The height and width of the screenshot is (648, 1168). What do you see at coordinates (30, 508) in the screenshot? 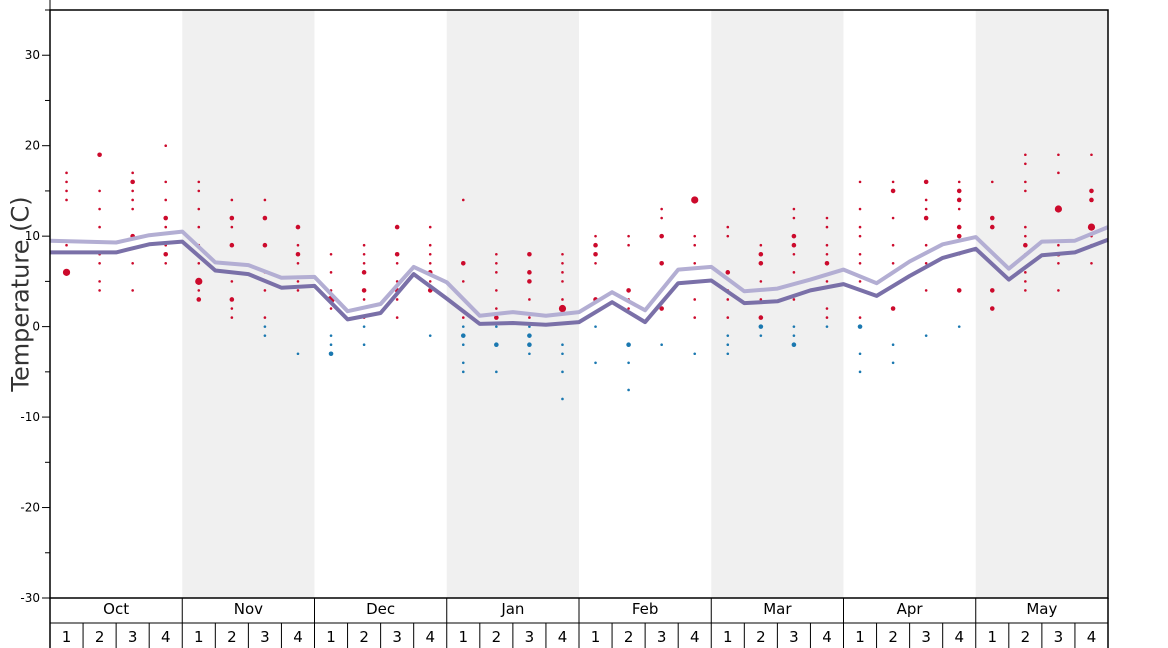
I see `y-tick-label: -20` at bounding box center [30, 508].